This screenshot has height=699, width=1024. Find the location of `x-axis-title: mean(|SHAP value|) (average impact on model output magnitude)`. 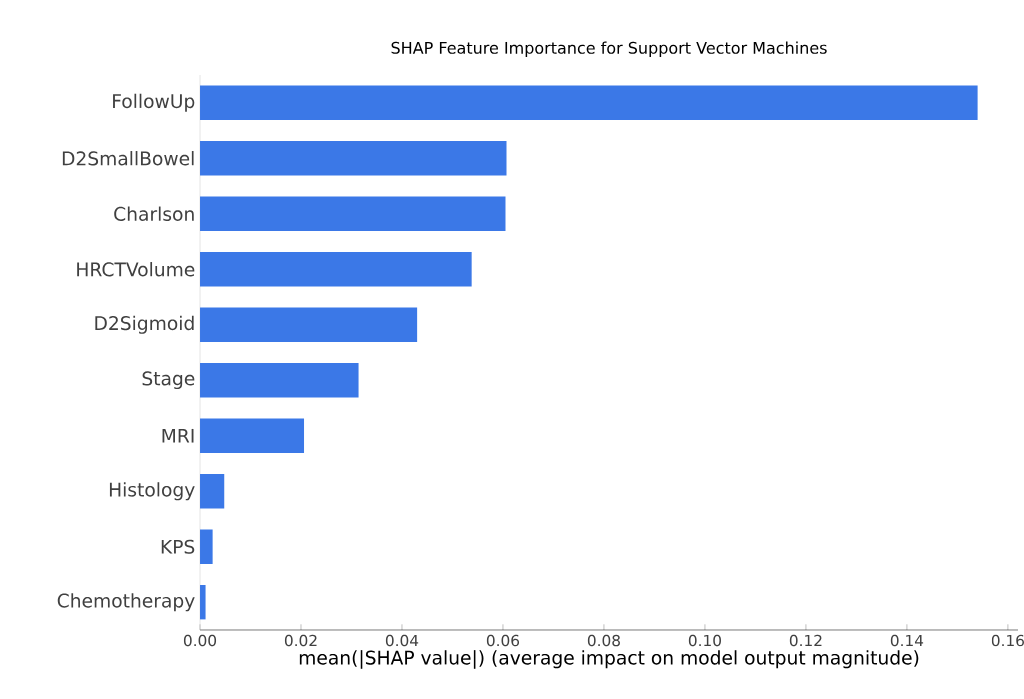

x-axis-title: mean(|SHAP value|) (average impact on model output magnitude) is located at coordinates (609, 659).